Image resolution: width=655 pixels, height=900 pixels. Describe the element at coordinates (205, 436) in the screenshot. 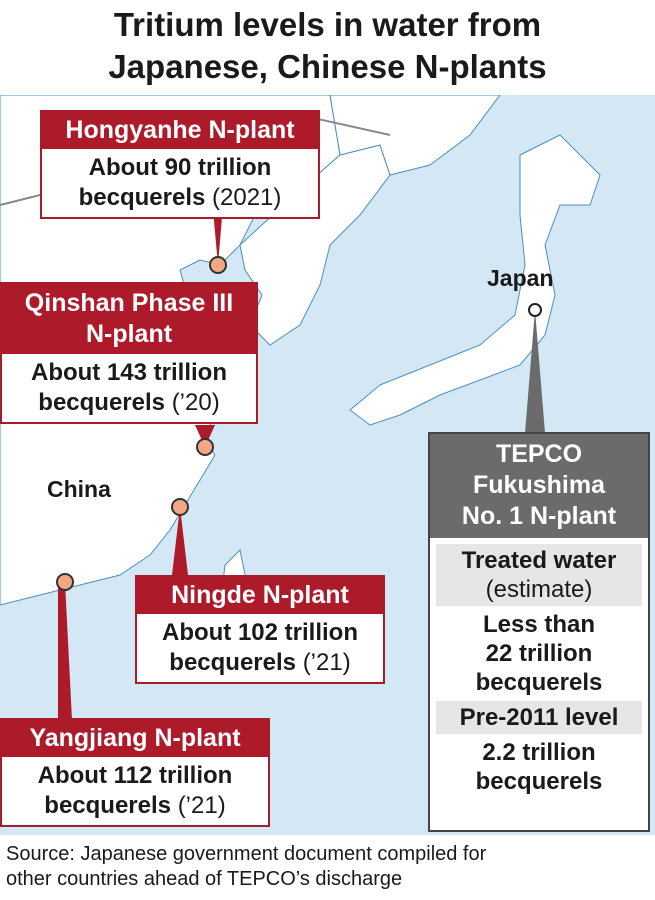

I see `qinshan-pointer` at that location.